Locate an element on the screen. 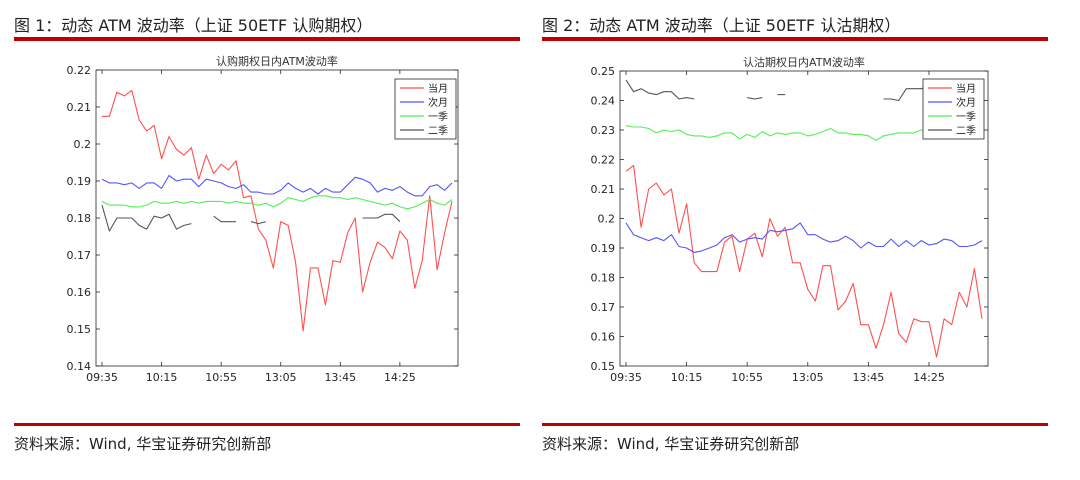 The image size is (1080, 480). series-line-当月 is located at coordinates (804, 261).